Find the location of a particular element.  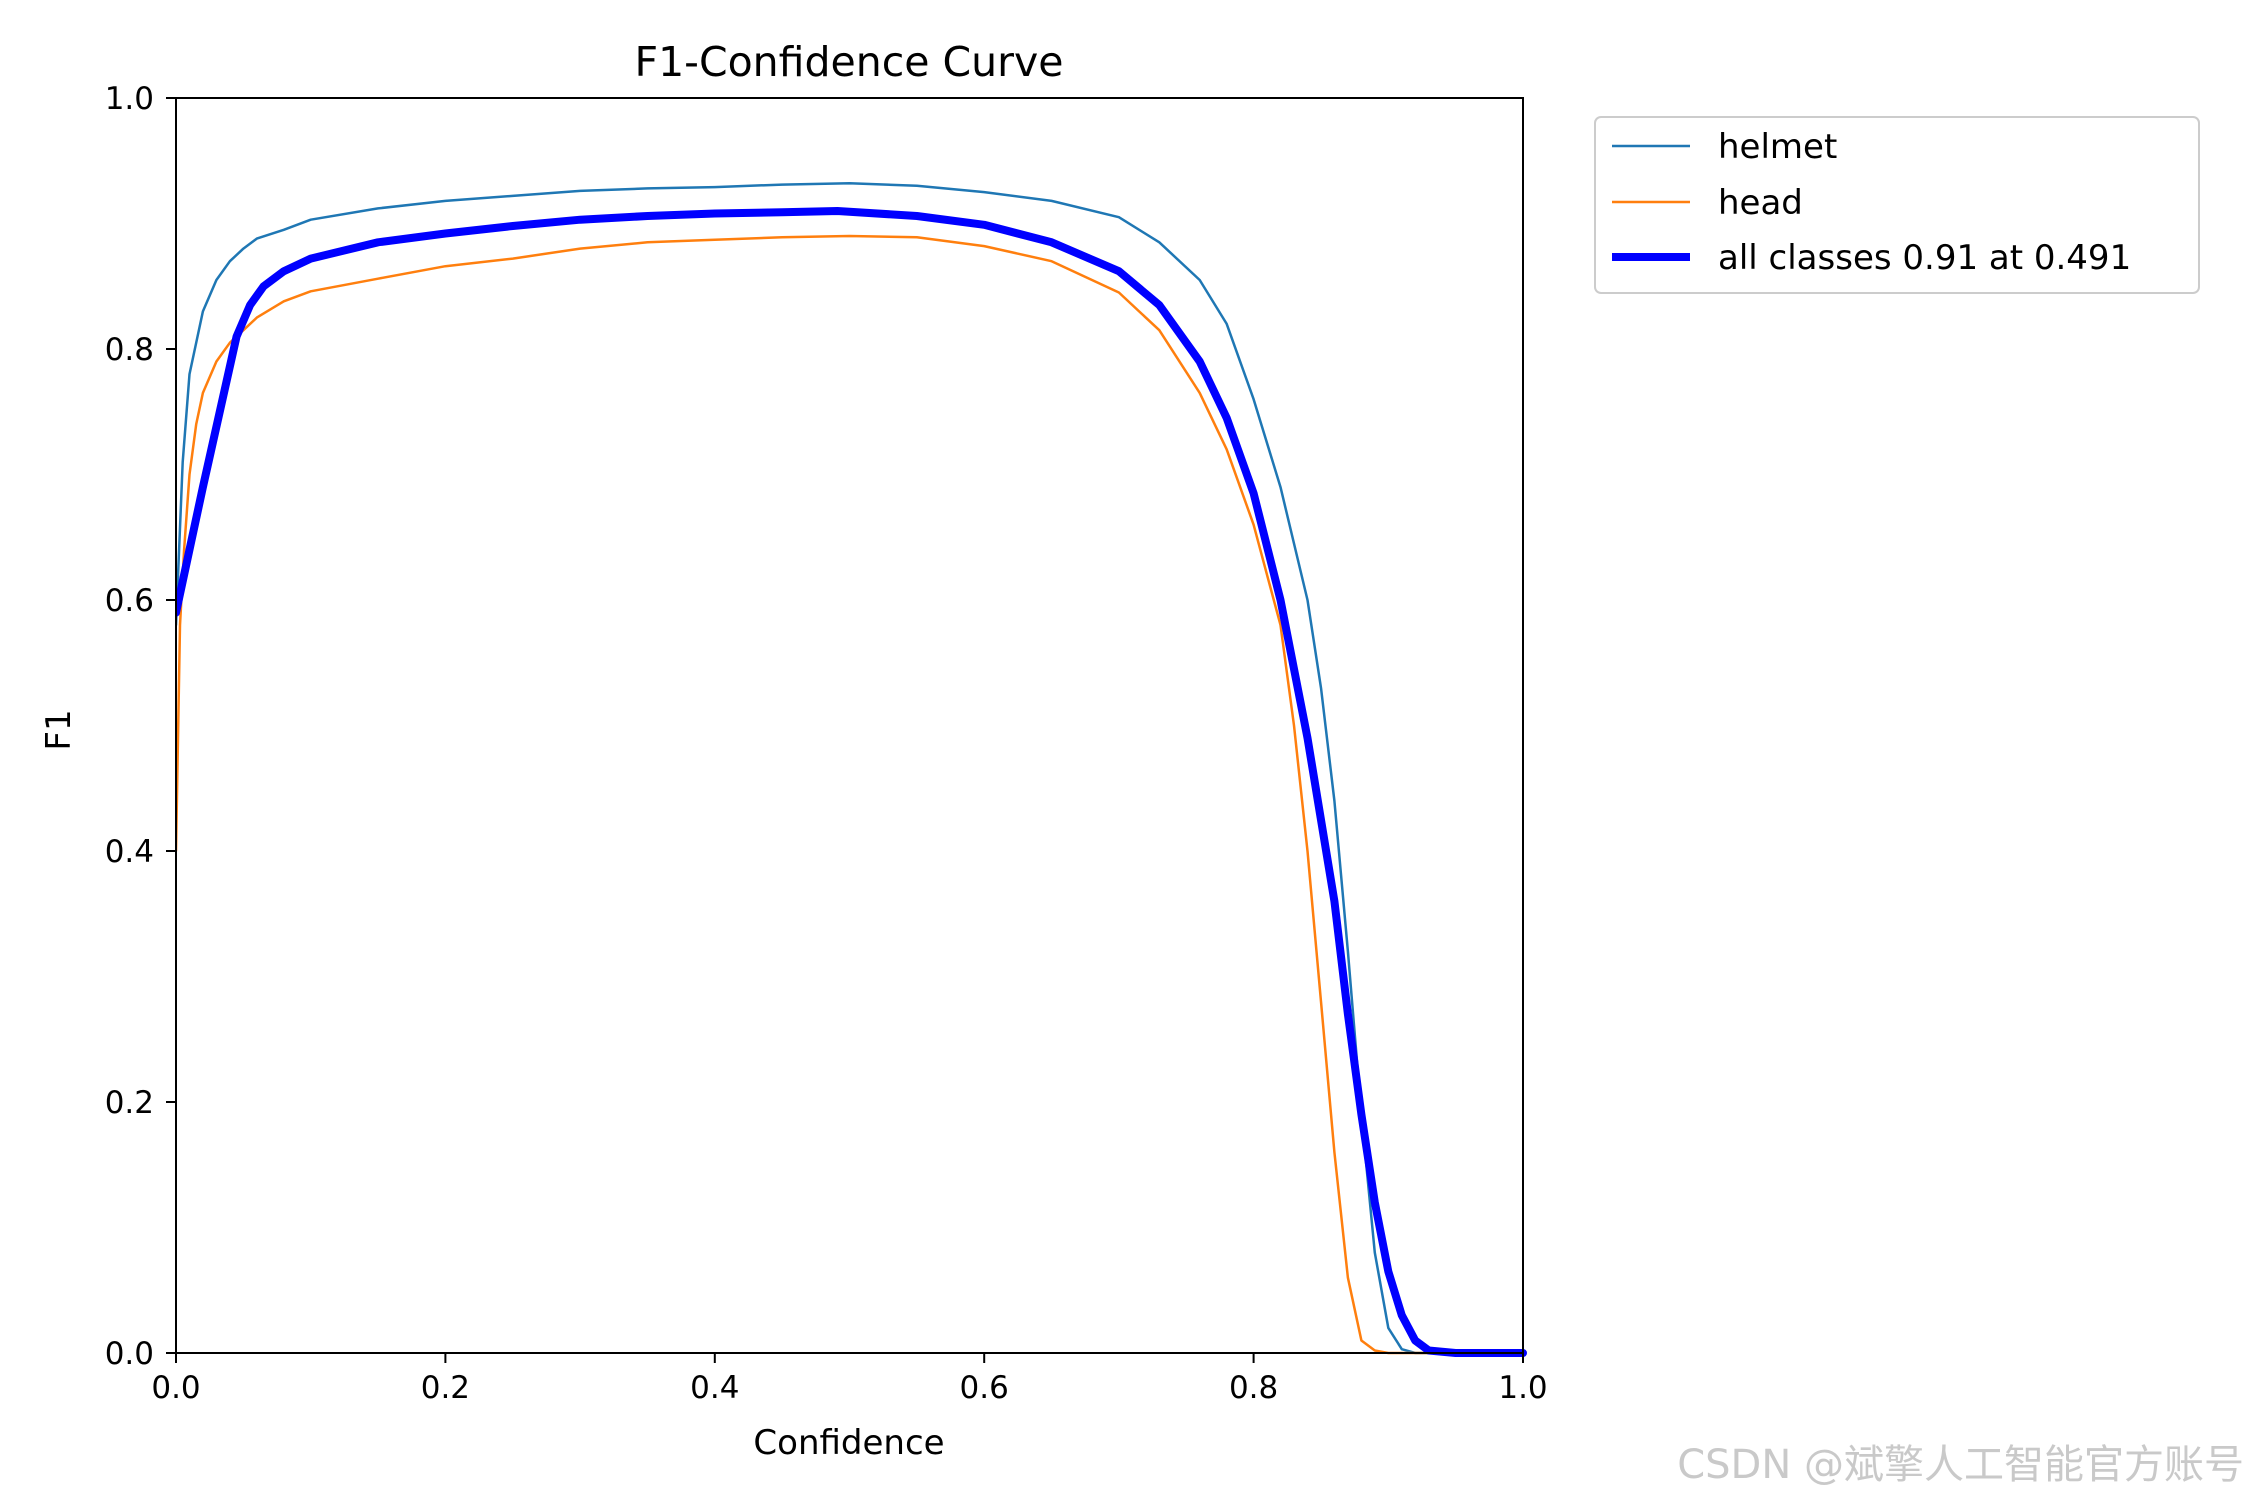

watermark: CSDN @斌擎人工智能官方账号 is located at coordinates (1960, 1465).